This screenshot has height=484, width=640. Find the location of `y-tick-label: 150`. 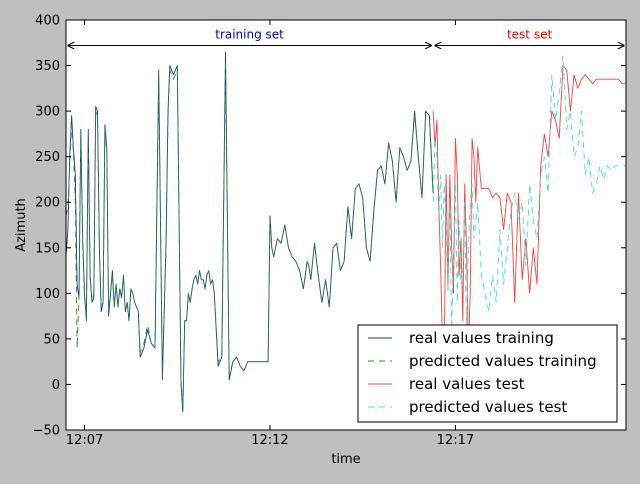

y-tick-label: 150 is located at coordinates (47, 248).